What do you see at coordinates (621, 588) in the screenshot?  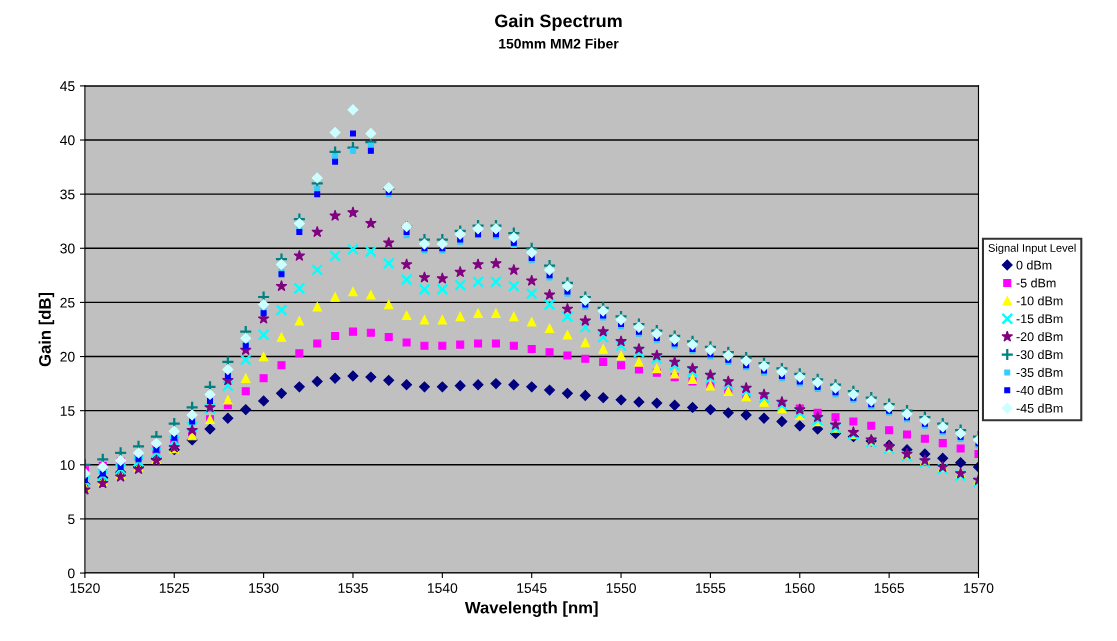 I see `x-tick-label: 1550` at bounding box center [621, 588].